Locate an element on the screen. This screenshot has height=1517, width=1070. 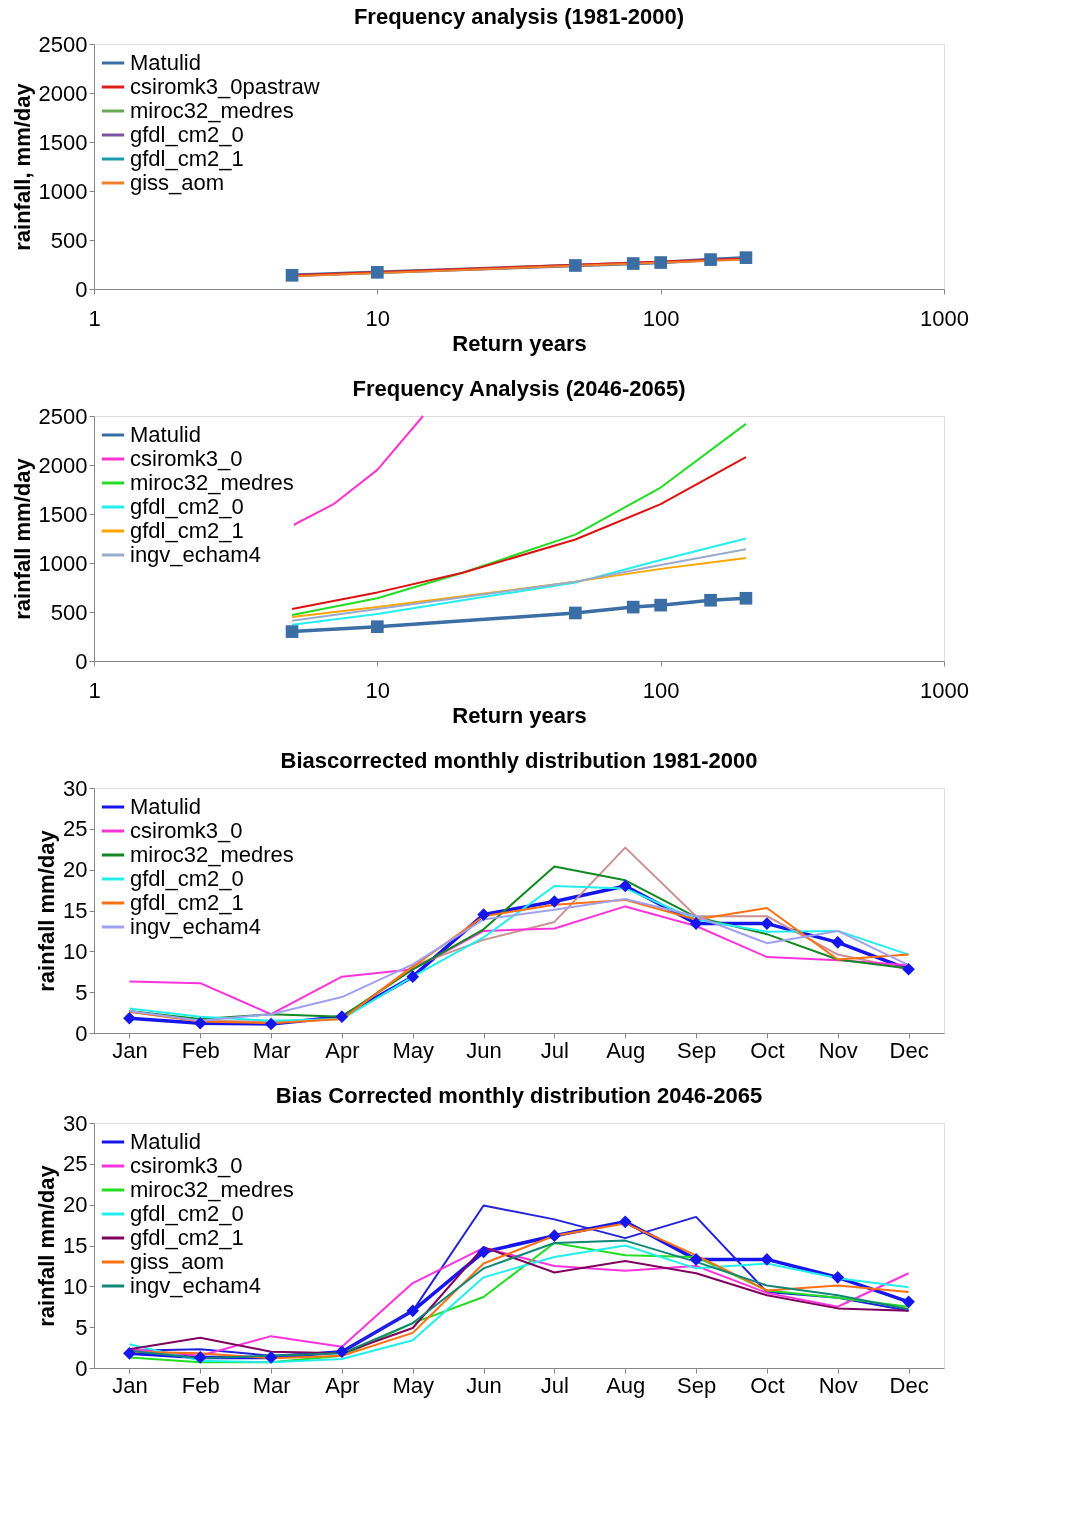
x-tick-label: Dec is located at coordinates (909, 1385).